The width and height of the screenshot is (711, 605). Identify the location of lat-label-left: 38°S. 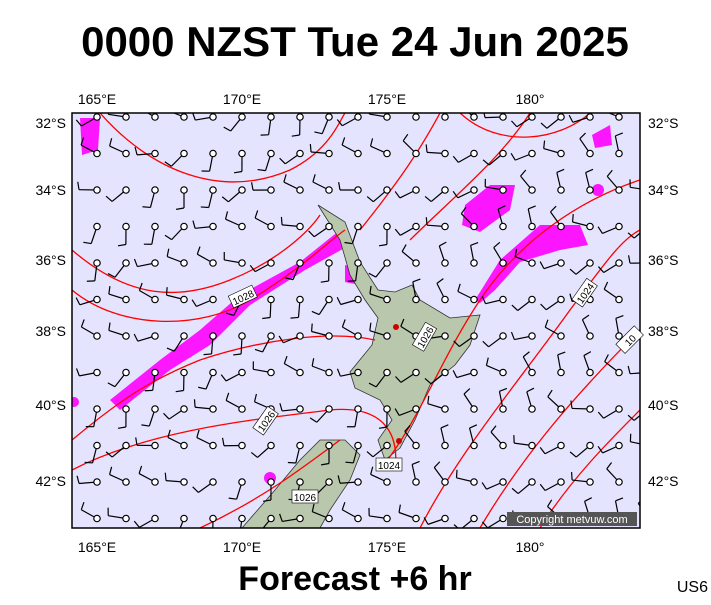
(50, 331).